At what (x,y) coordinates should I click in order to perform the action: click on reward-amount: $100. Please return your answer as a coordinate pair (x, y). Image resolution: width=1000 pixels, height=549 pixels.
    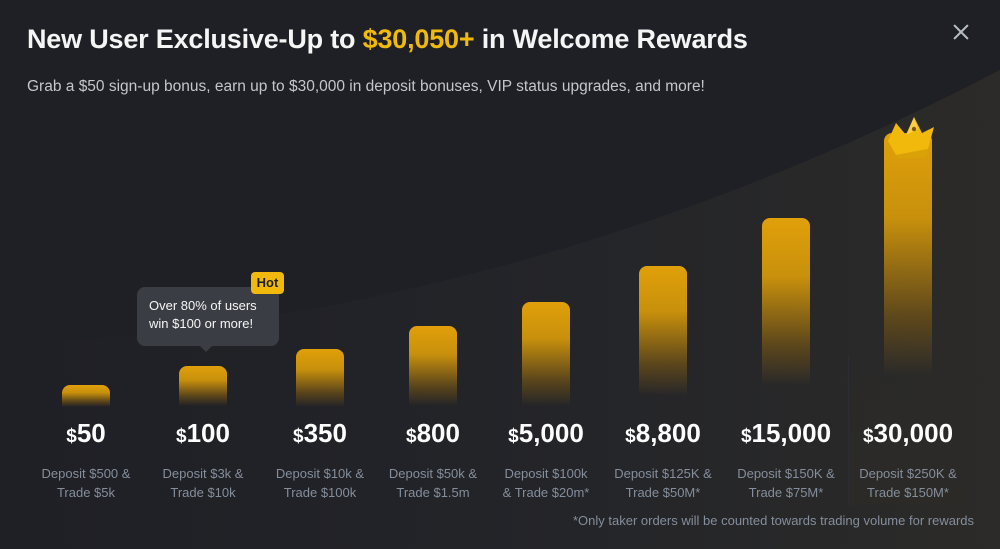
    Looking at the image, I should click on (203, 433).